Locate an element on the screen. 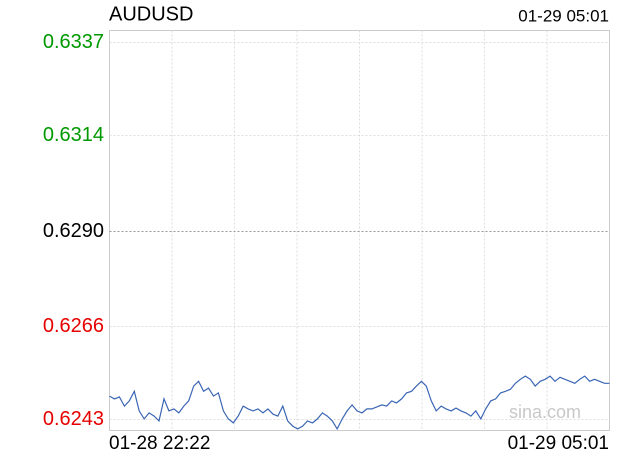 The width and height of the screenshot is (620, 460). price-line is located at coordinates (359, 403).